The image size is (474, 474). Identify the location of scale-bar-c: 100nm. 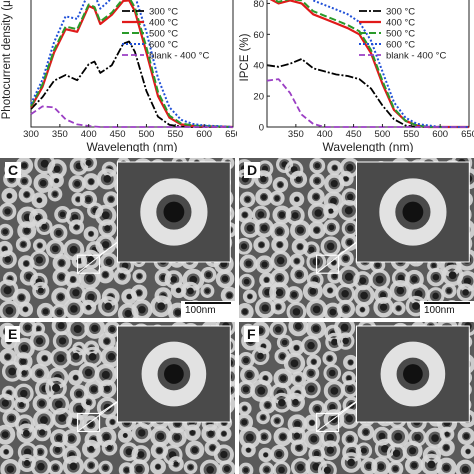
(208, 309).